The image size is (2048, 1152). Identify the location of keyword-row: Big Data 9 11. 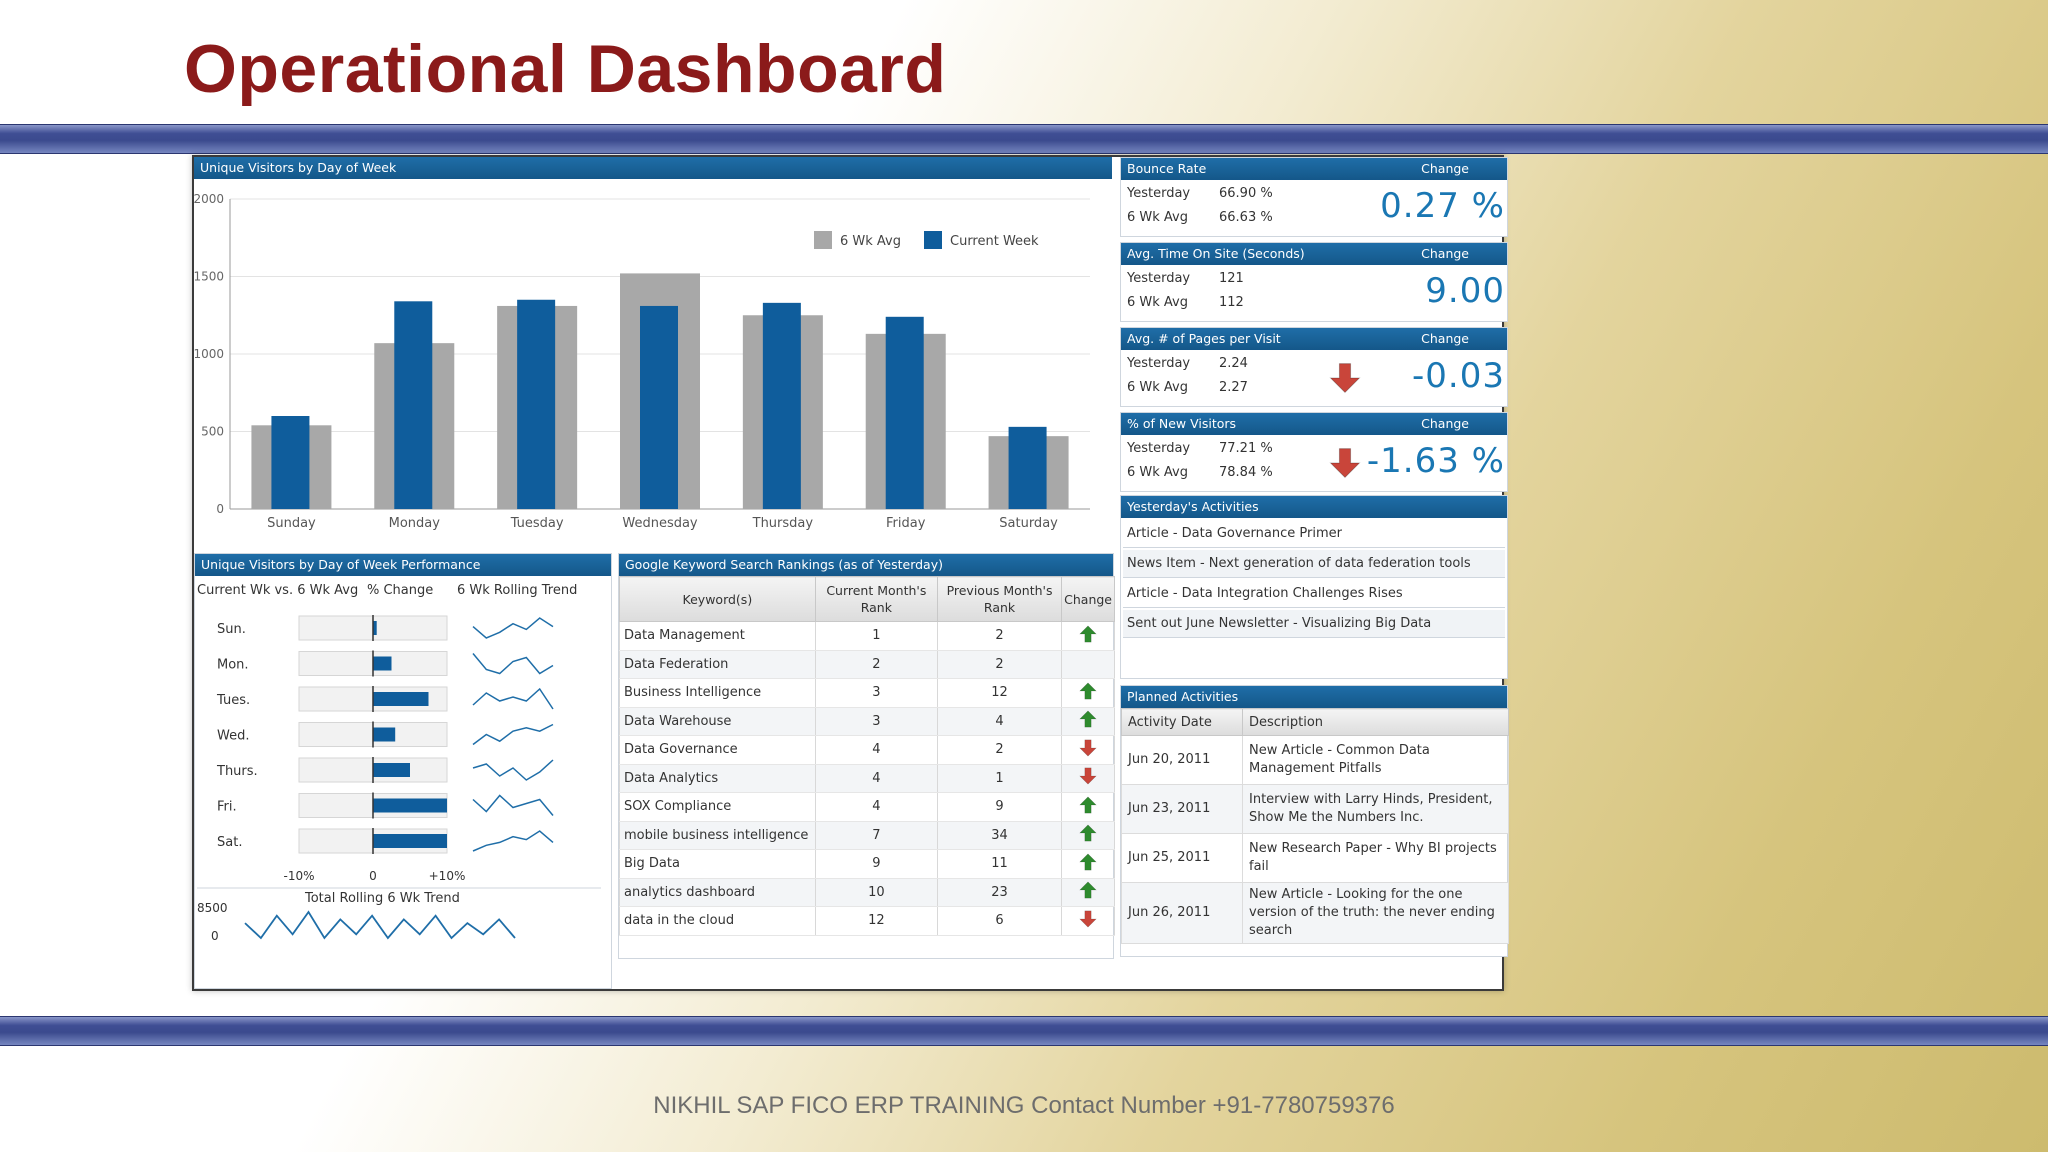
(867, 864).